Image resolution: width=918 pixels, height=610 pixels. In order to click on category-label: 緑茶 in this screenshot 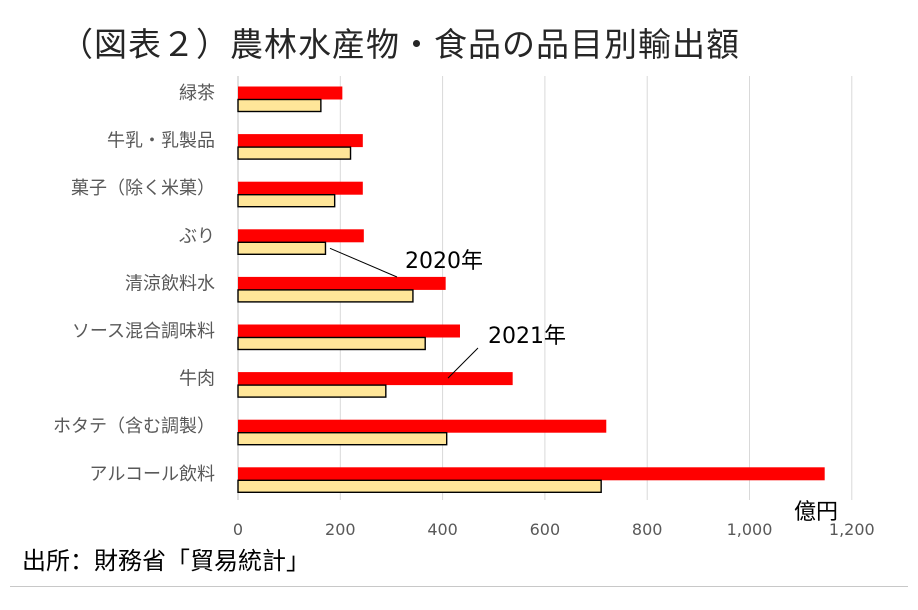, I will do `click(197, 93)`.